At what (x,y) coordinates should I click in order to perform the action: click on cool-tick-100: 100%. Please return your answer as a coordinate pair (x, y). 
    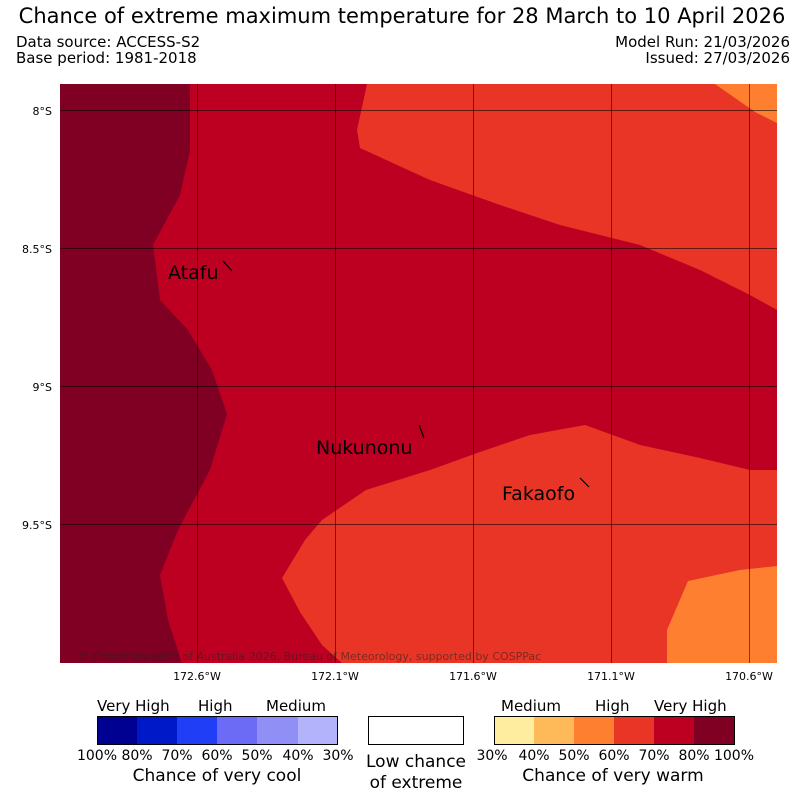
    Looking at the image, I should click on (97, 756).